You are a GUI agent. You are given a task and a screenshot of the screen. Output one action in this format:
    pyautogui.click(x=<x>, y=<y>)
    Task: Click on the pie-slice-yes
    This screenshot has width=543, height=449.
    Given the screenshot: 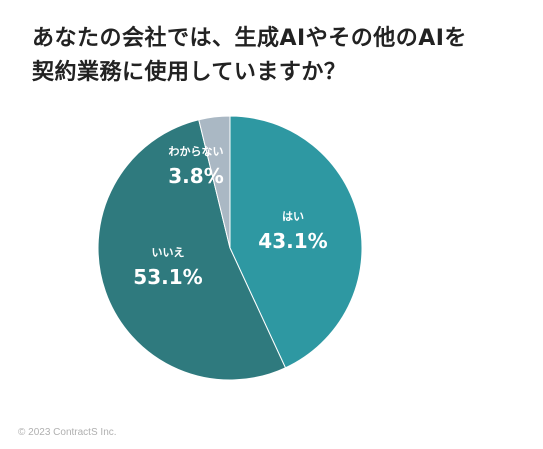 What is the action you would take?
    pyautogui.click(x=296, y=242)
    